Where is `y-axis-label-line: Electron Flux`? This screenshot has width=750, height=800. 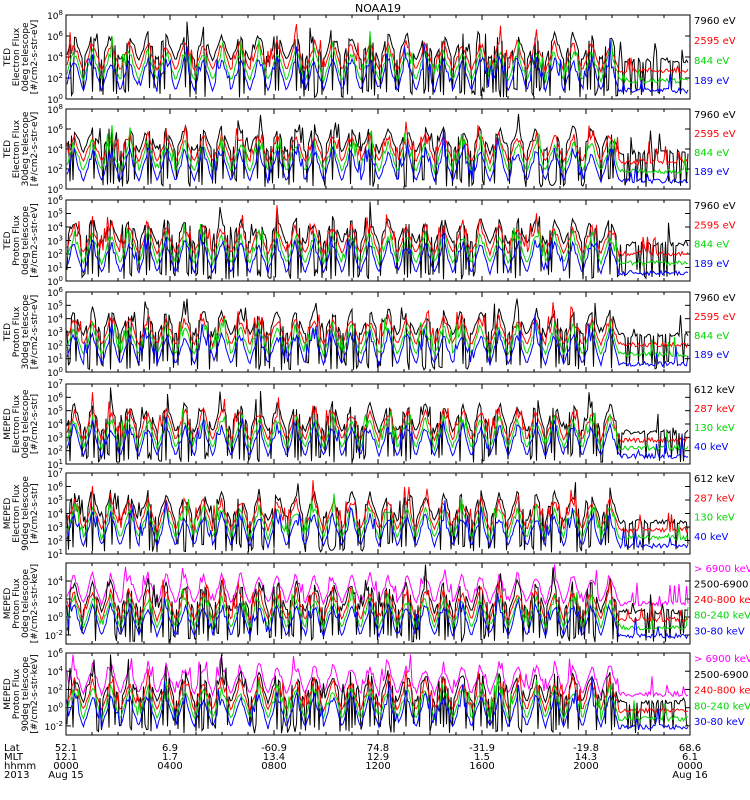
y-axis-label-line: Electron Flux is located at coordinates (17, 423).